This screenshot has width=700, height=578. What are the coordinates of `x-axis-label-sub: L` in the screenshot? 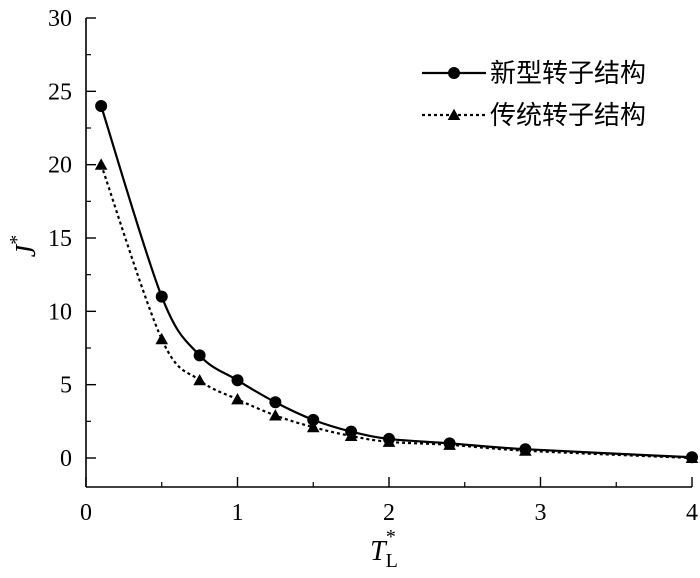 It's located at (392, 561).